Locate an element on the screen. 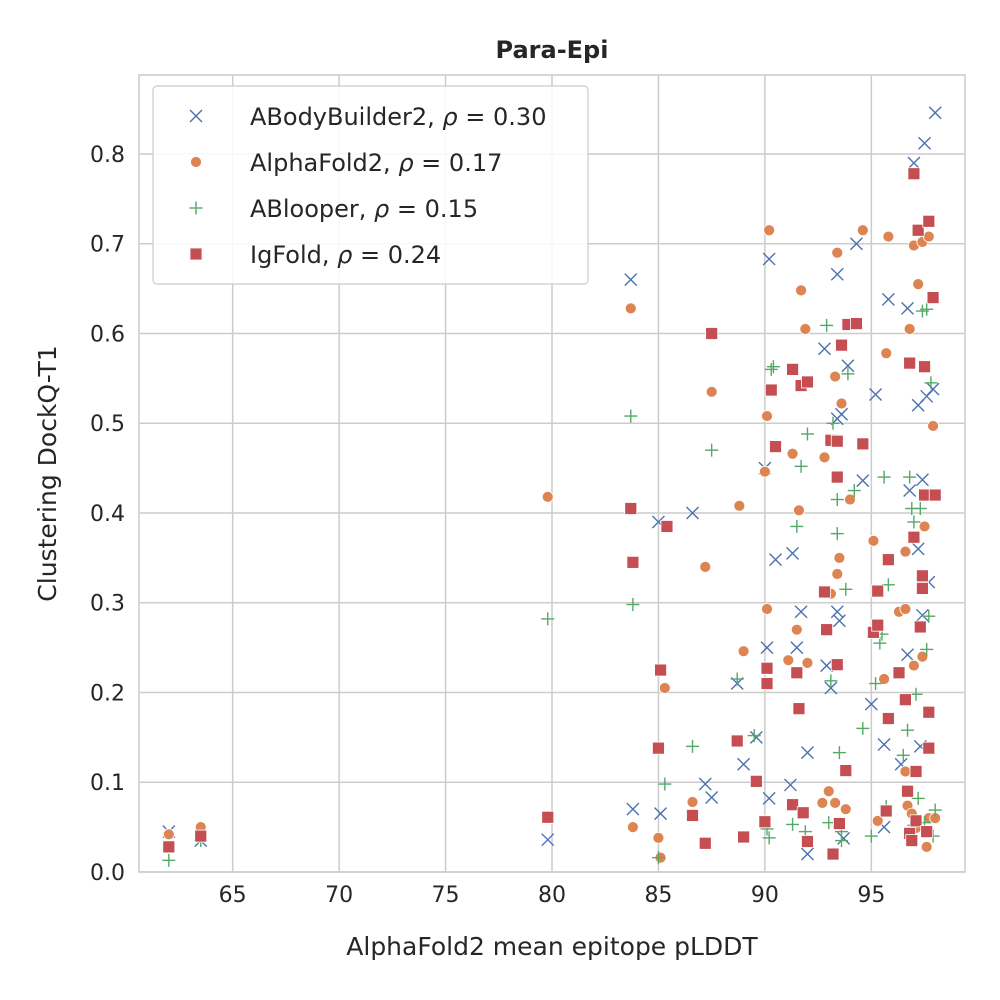 This screenshot has height=1000, width=1000. legend-rho-value: 0.24 is located at coordinates (414, 255).